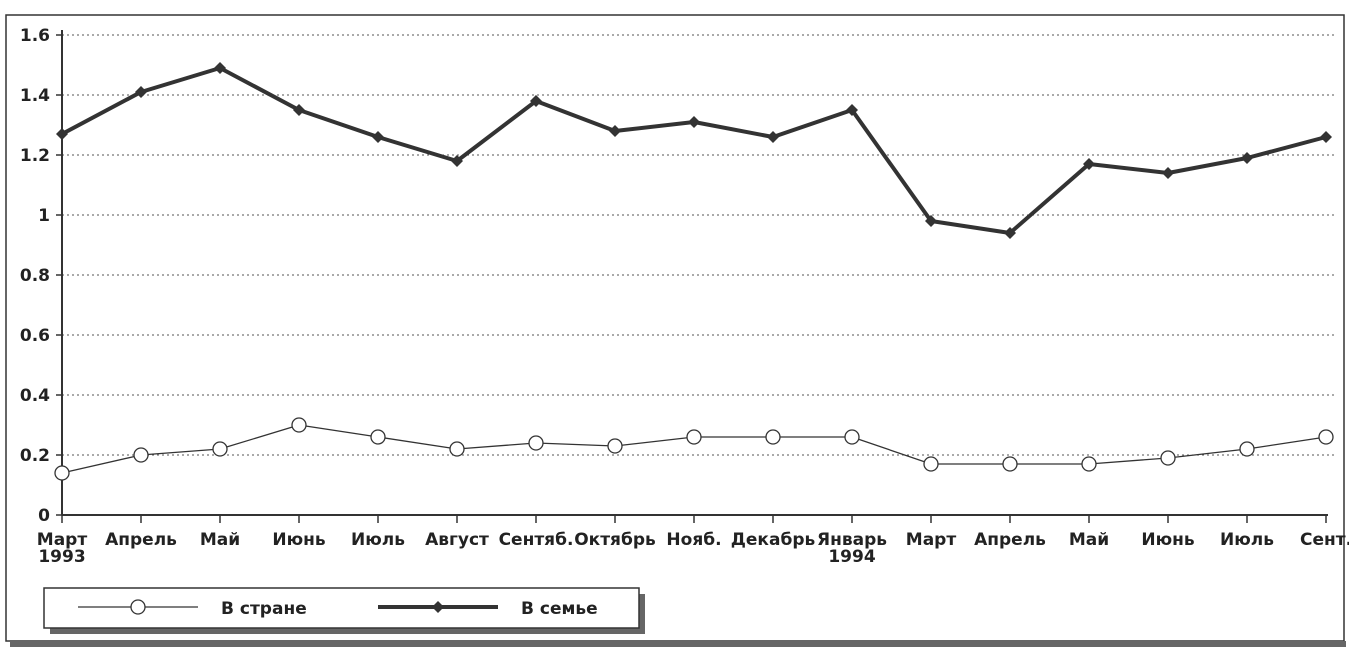 This screenshot has width=1349, height=659. What do you see at coordinates (457, 540) in the screenshot?
I see `x-tick-label: Август` at bounding box center [457, 540].